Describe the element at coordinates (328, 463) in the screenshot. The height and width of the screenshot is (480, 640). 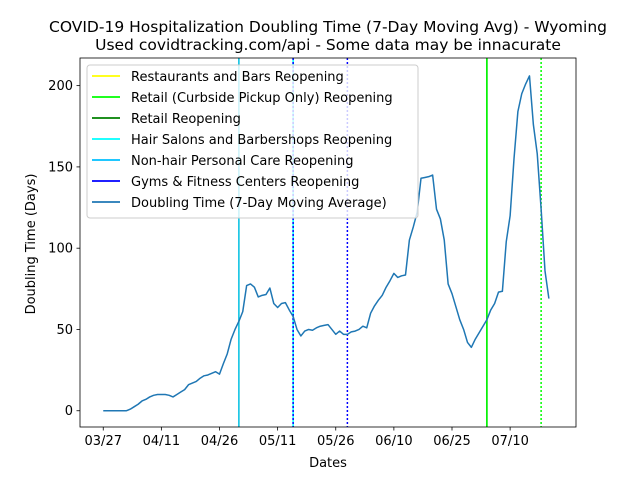
I see `x-axis-label: Dates` at that location.